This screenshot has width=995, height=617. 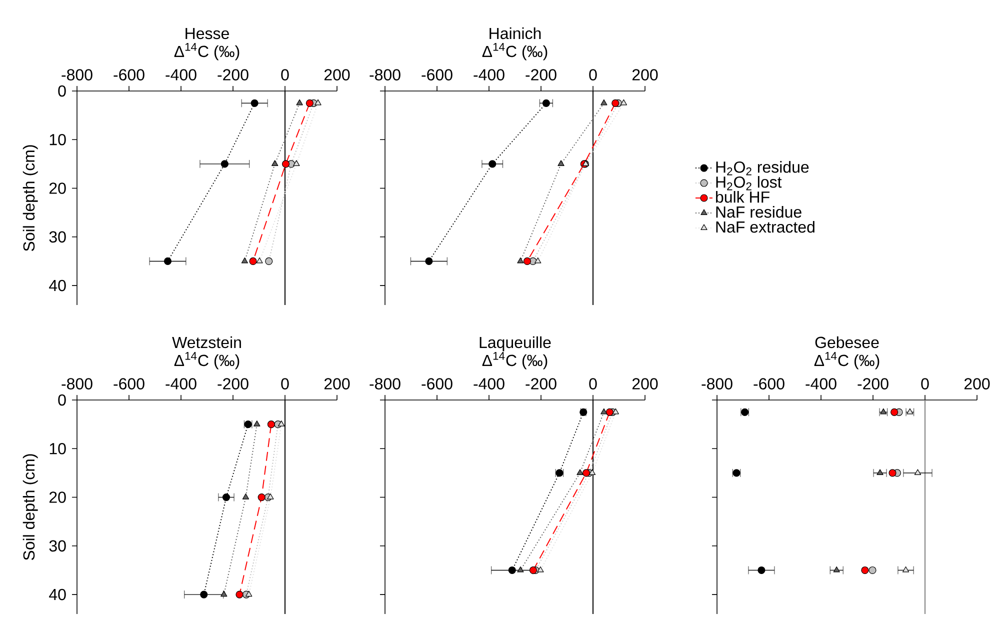 I want to click on legend-label: H$_{2}$O$_{2}$ lost, so click(x=749, y=183).